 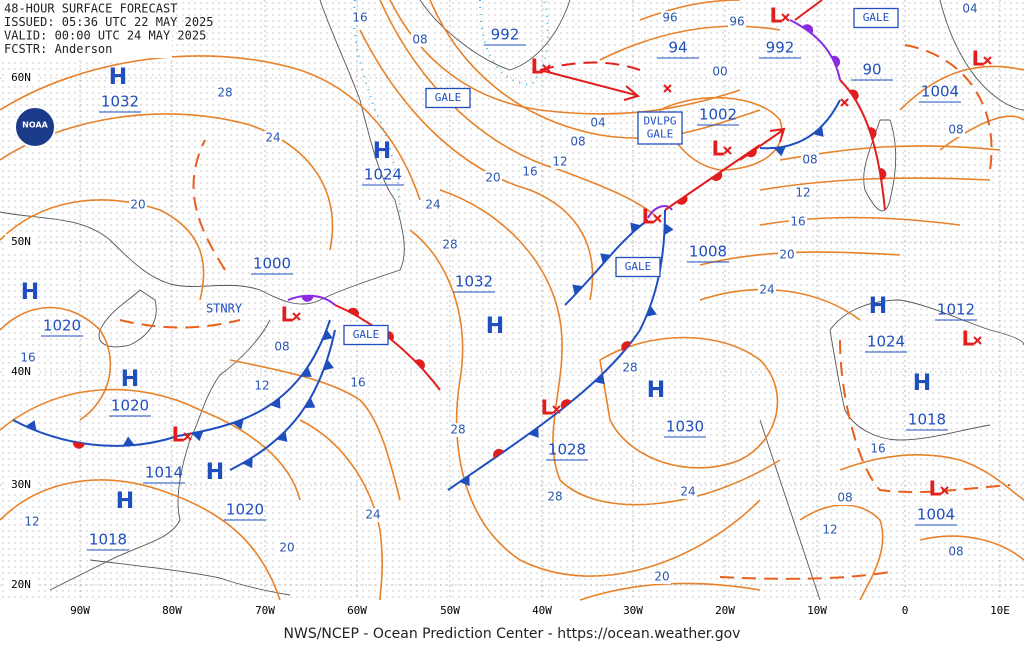 I want to click on isobar-label: 04, so click(x=969, y=9).